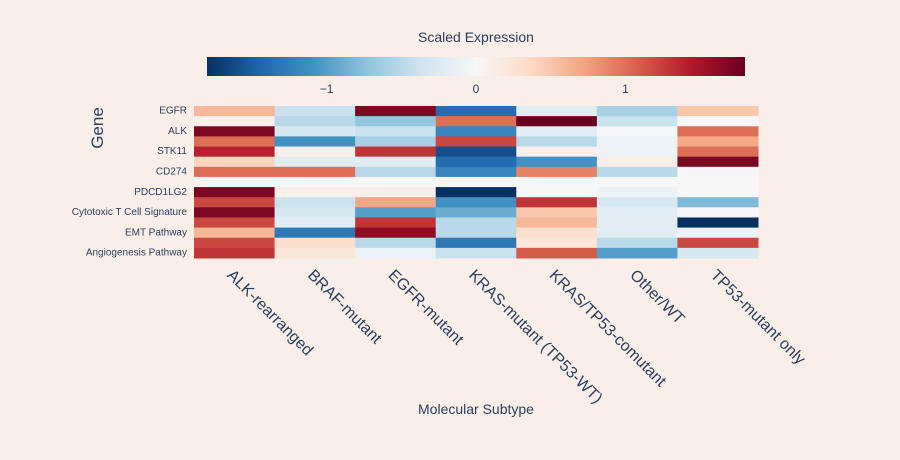 Image resolution: width=900 pixels, height=460 pixels. What do you see at coordinates (535, 337) in the screenshot?
I see `x-tick-label: KRAS-mutant (TP53-WT)` at bounding box center [535, 337].